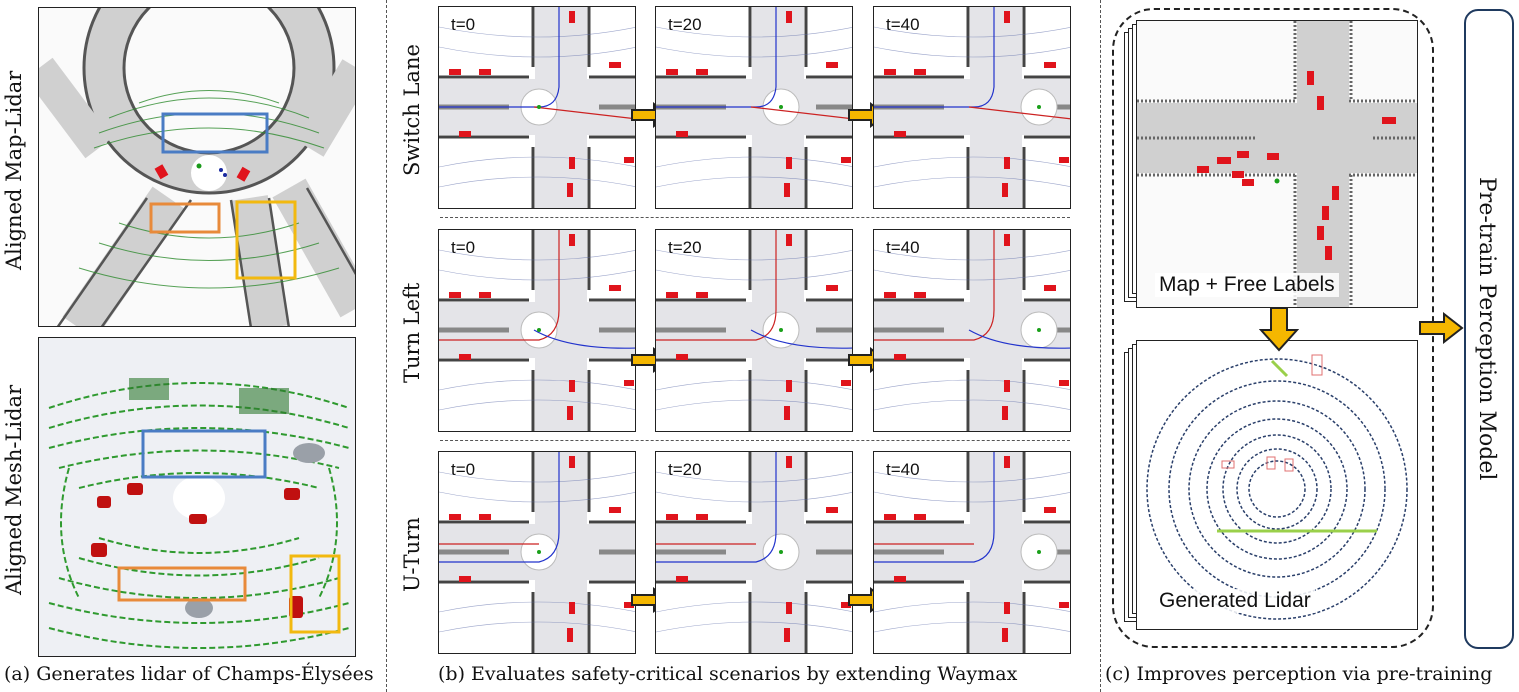  I want to click on map-to-lidar-arrow, so click(1279, 329).